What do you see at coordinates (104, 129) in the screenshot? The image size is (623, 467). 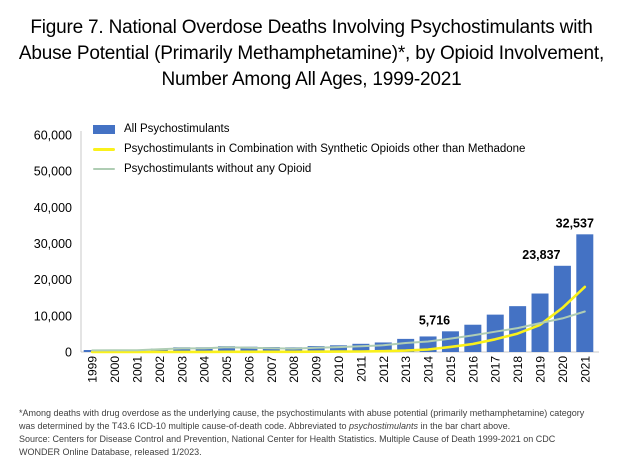 I see `bar-swatch-icon` at bounding box center [104, 129].